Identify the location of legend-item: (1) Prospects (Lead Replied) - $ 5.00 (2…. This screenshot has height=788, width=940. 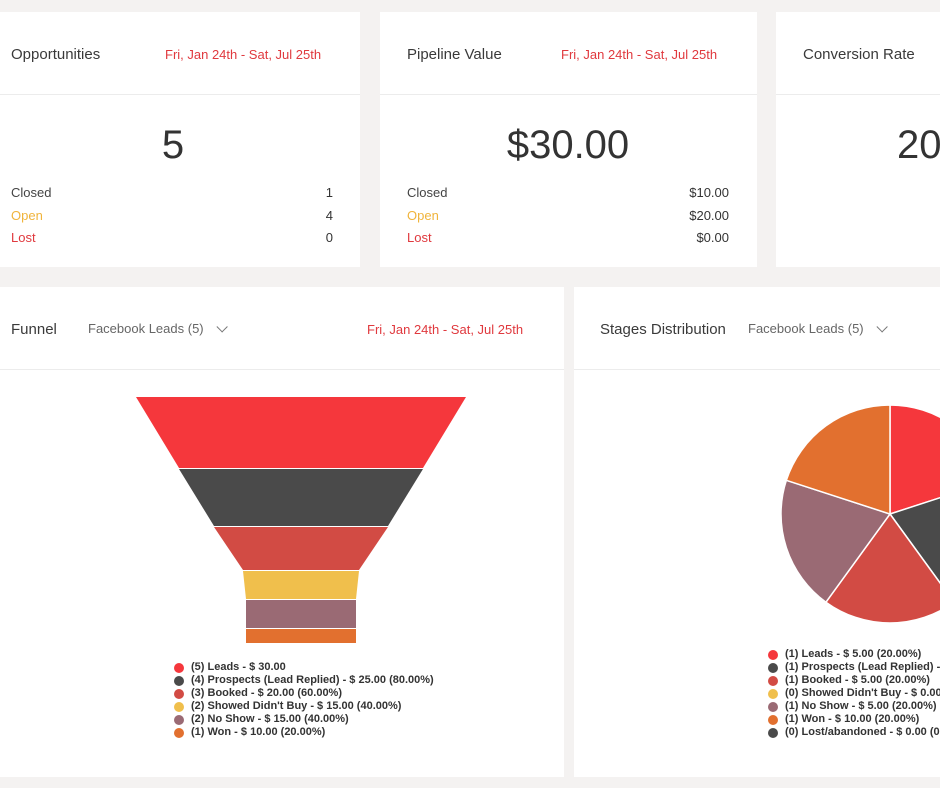
(854, 667).